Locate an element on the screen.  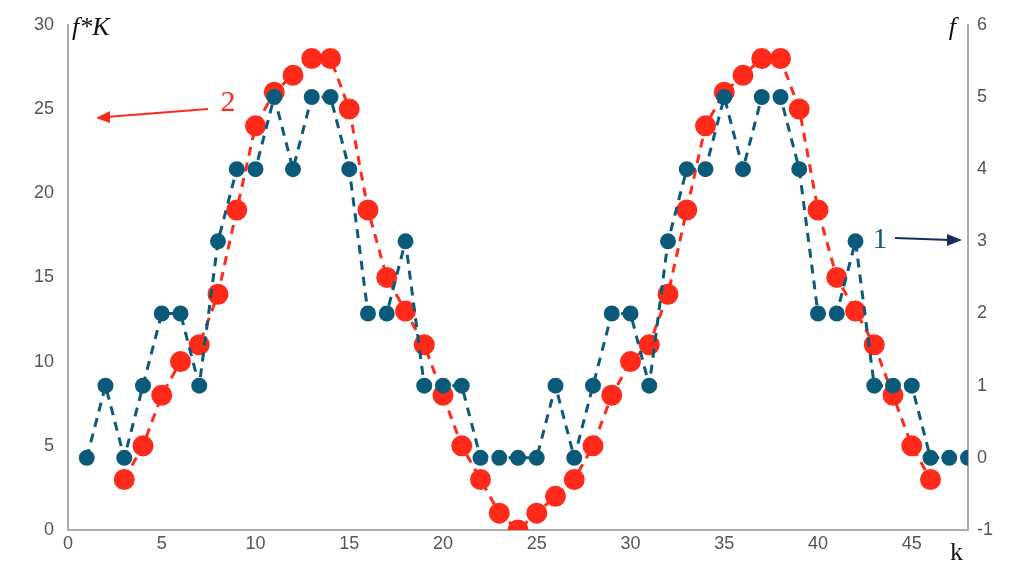
y-tick-label: 20 is located at coordinates (43, 192).